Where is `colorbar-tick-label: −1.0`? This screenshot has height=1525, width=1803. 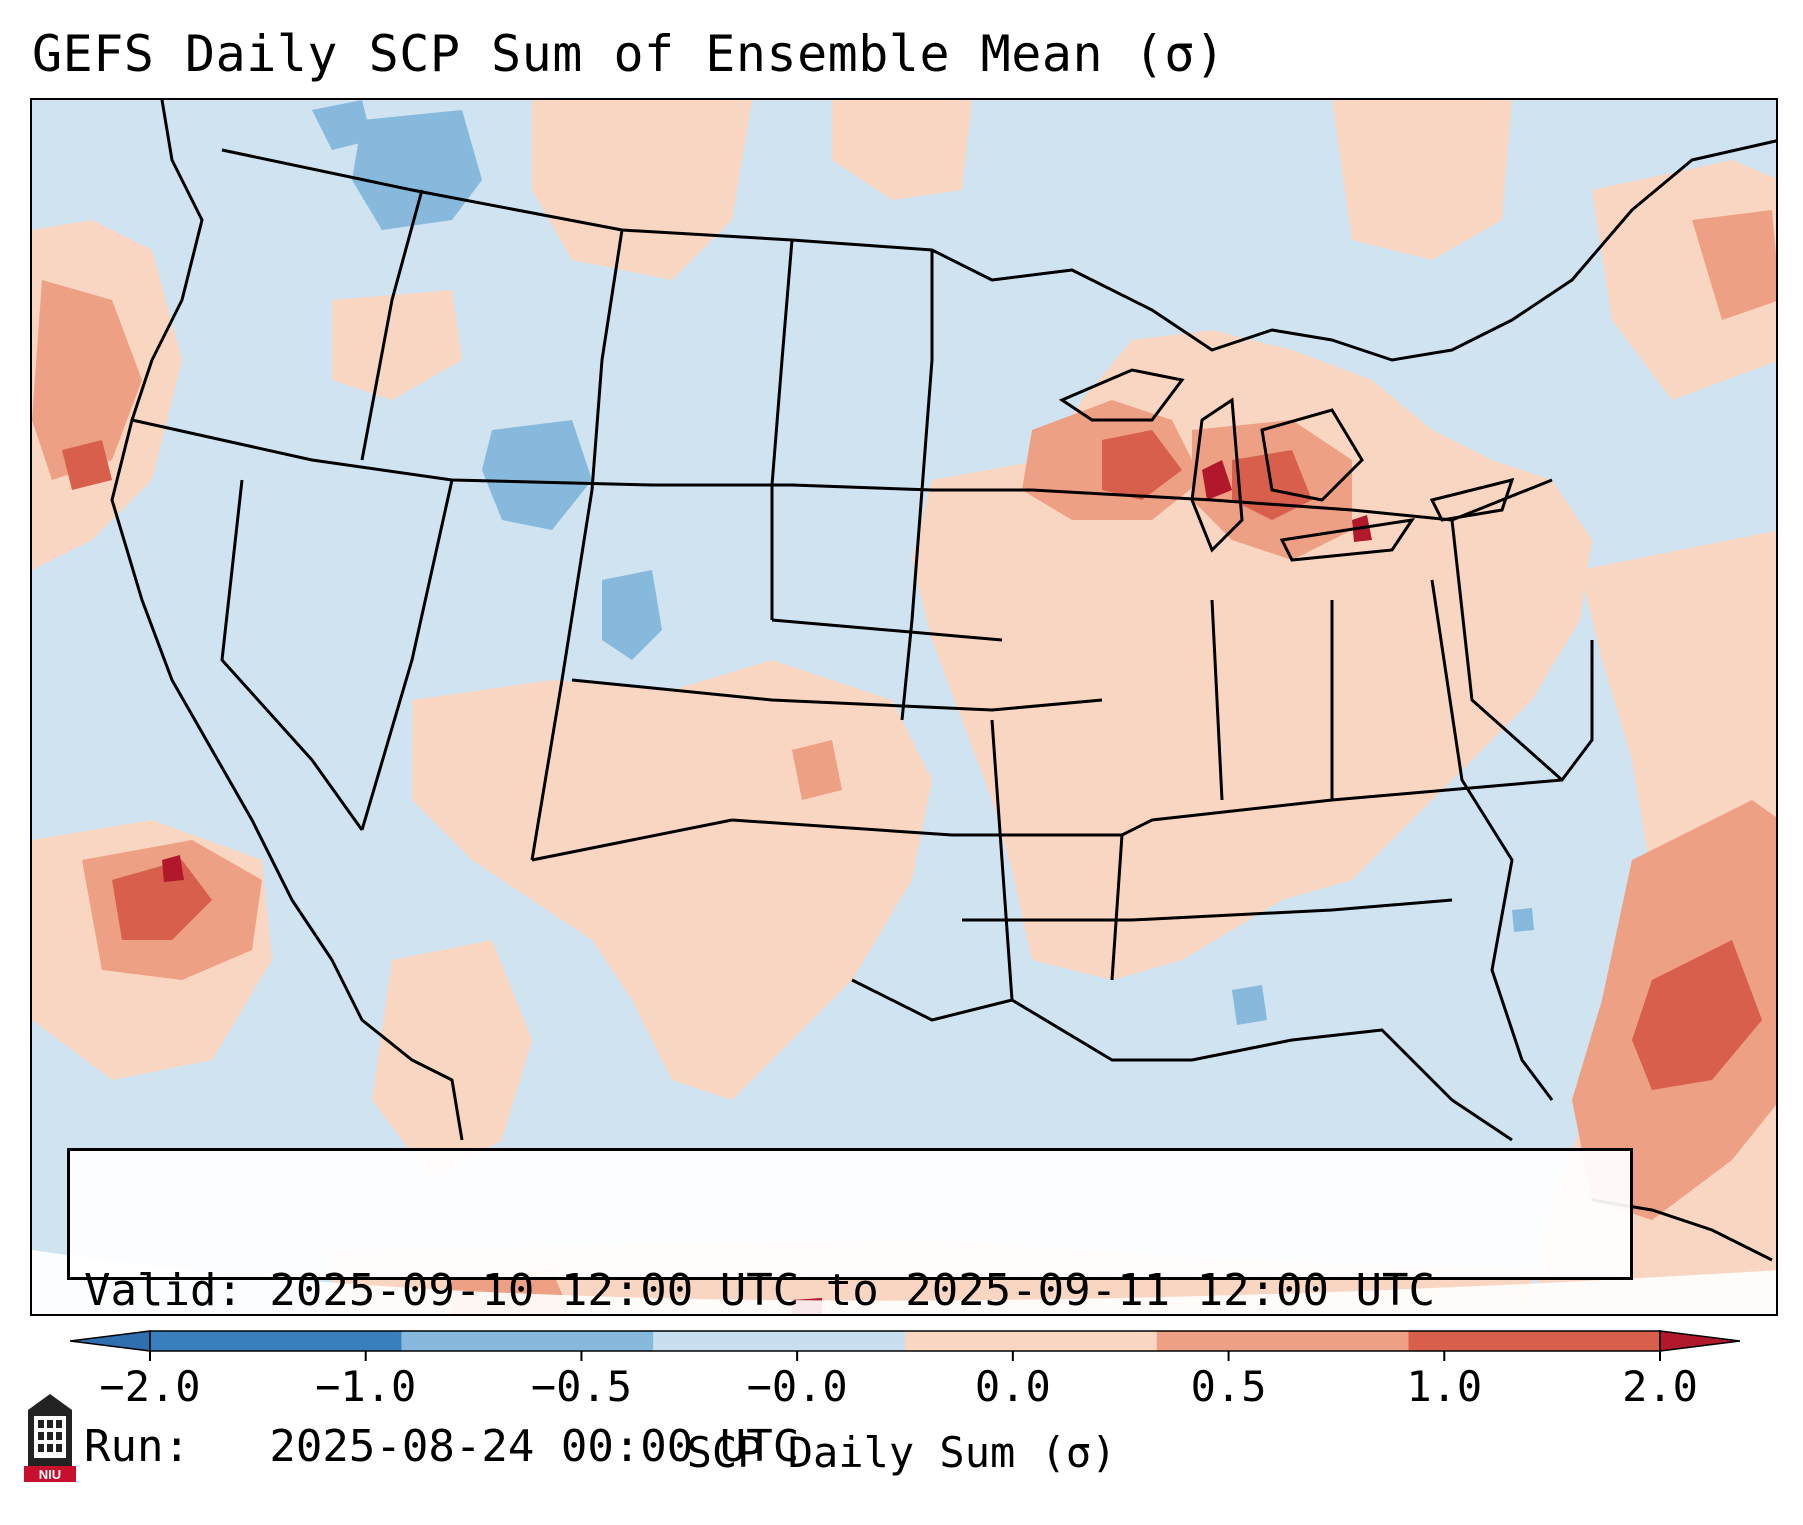
colorbar-tick-label: −1.0 is located at coordinates (366, 1386).